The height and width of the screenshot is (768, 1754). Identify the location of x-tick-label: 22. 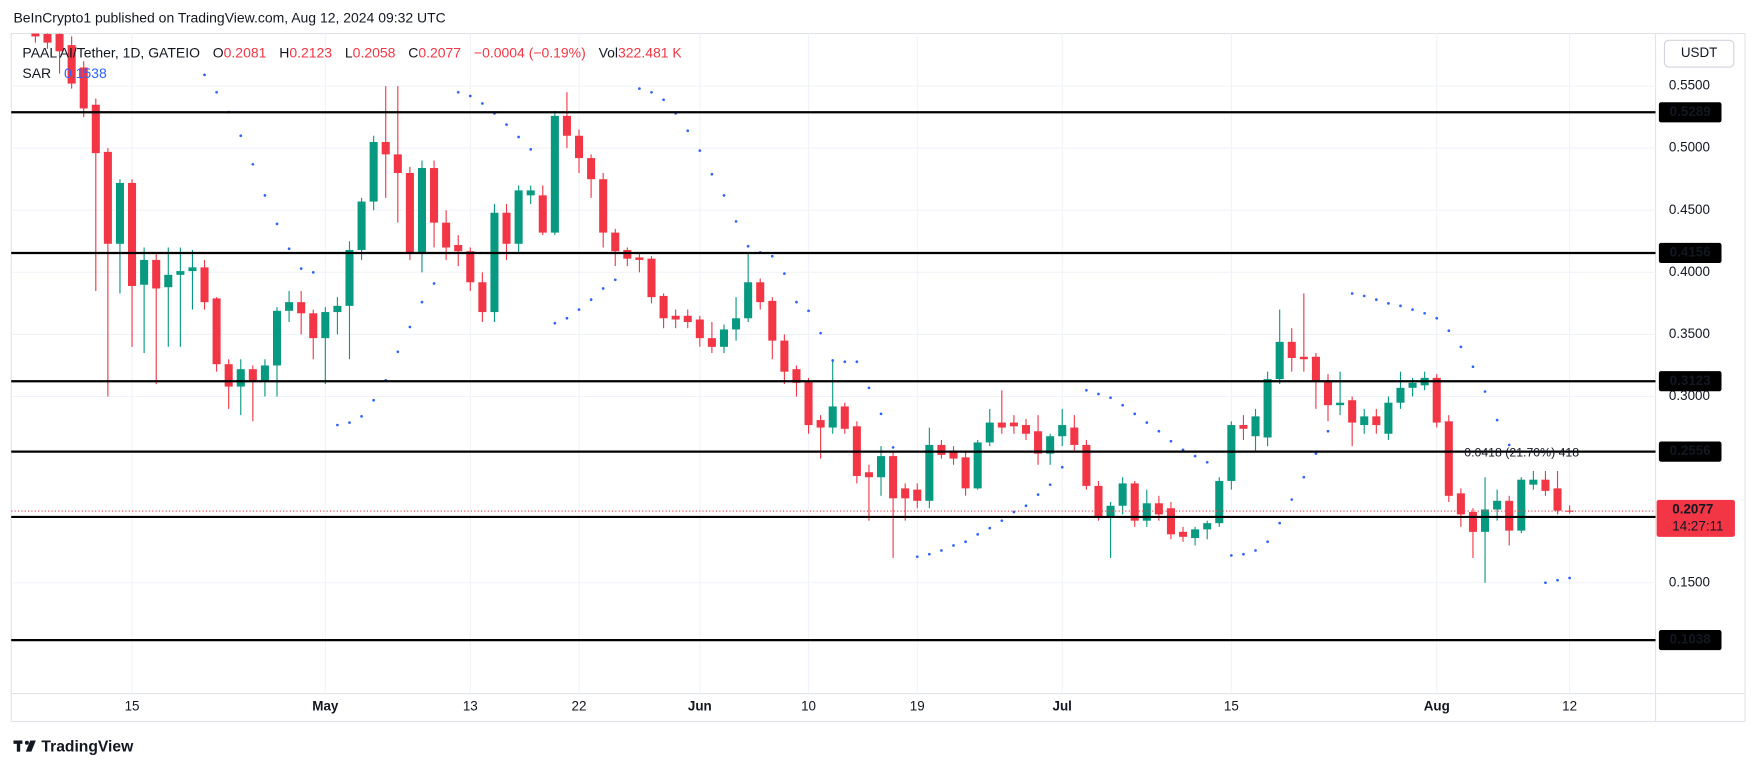
(579, 705).